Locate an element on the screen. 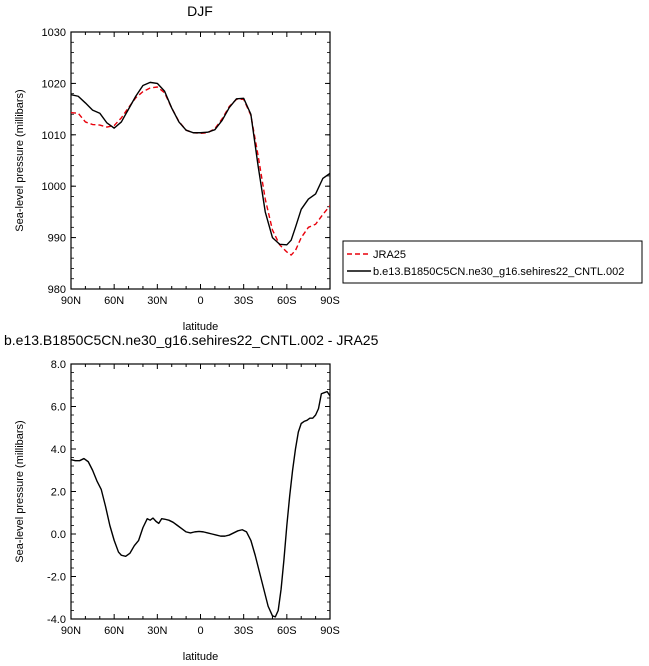  y-tick-label: 0.0 is located at coordinates (58, 535).